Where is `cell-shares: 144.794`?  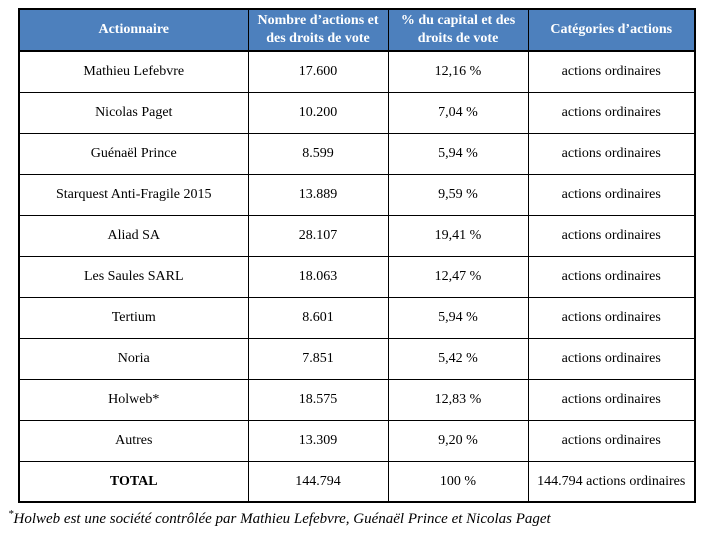
cell-shares: 144.794 is located at coordinates (318, 481).